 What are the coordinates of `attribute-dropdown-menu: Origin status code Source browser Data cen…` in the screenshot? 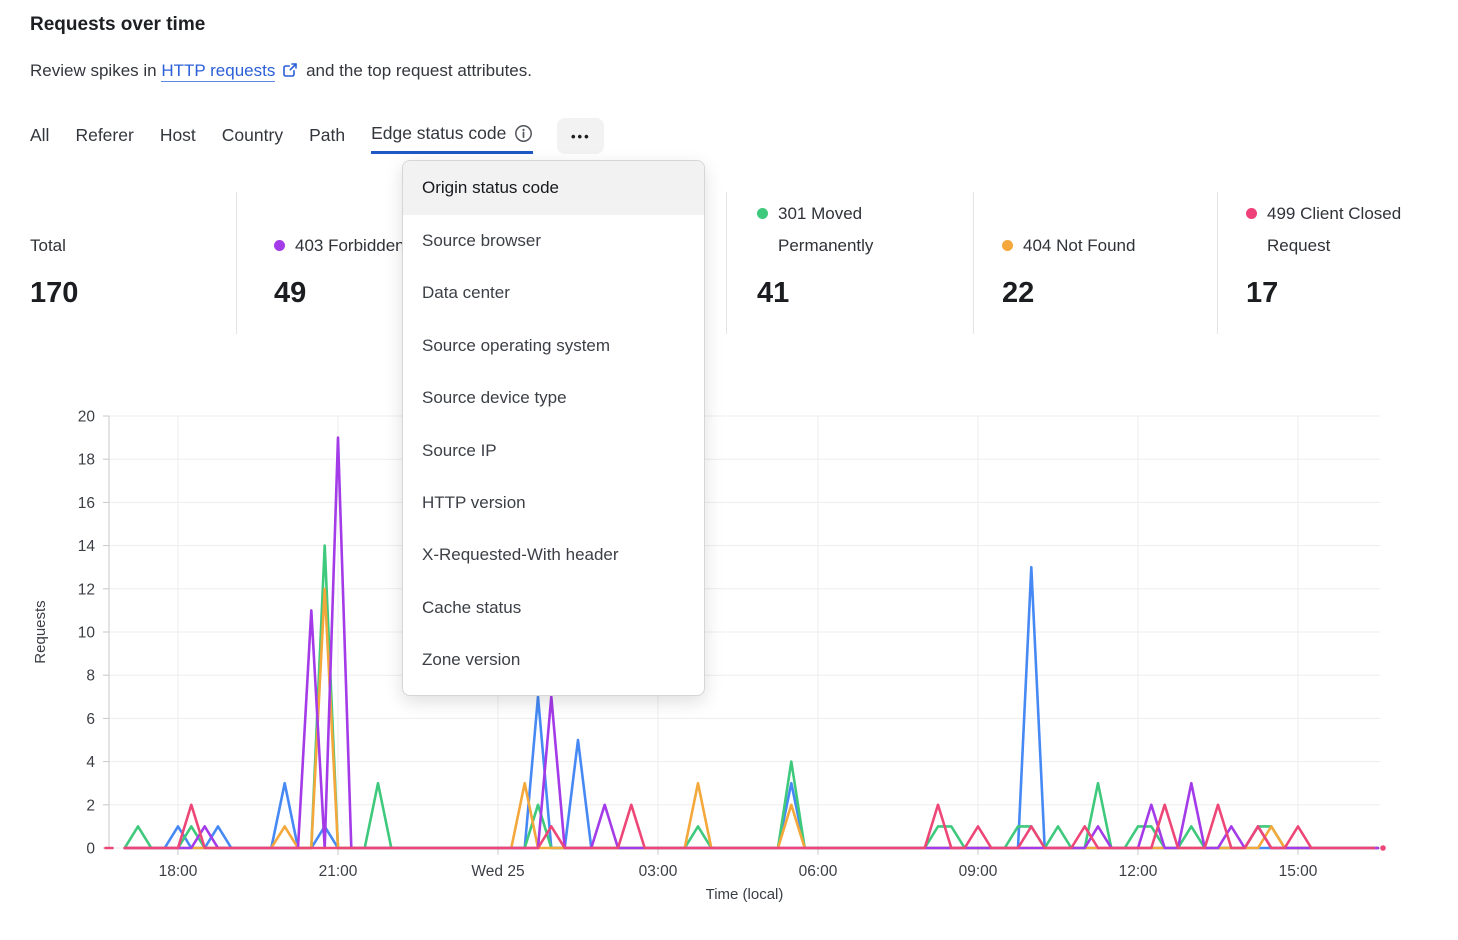 It's located at (553, 428).